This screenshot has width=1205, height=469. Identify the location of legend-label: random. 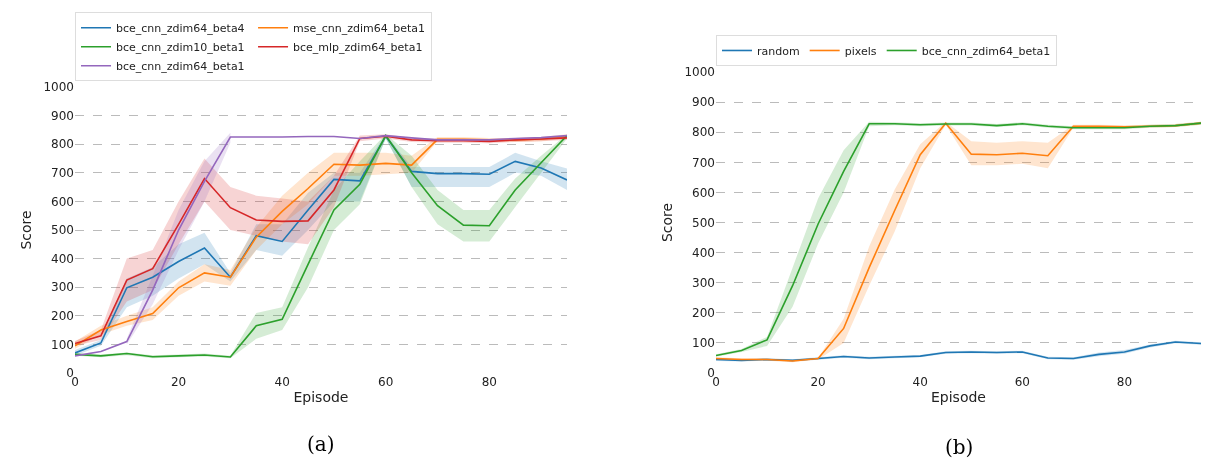
(778, 51).